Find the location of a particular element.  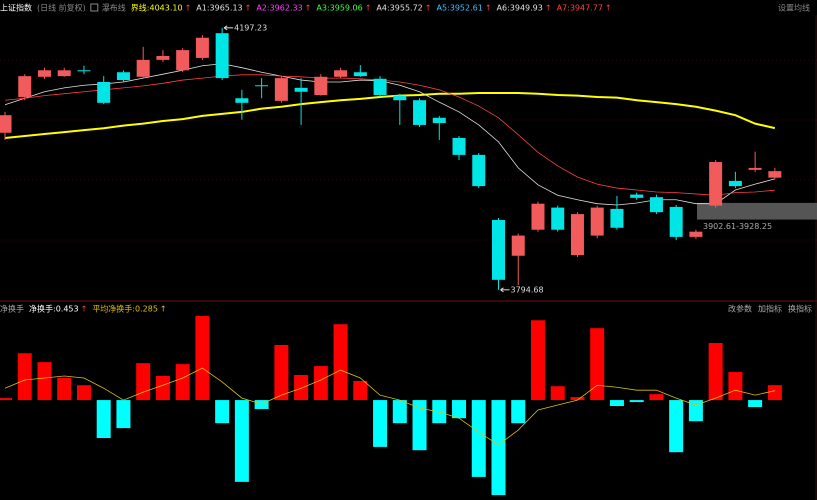

period: (日线 前复权) is located at coordinates (61, 8).